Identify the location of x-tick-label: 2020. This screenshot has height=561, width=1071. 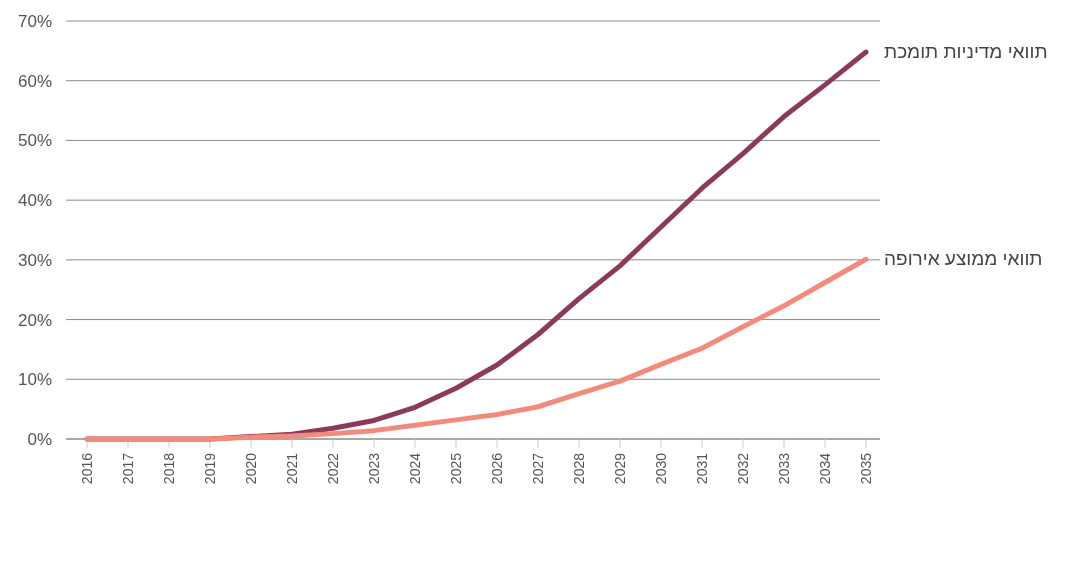
(251, 468).